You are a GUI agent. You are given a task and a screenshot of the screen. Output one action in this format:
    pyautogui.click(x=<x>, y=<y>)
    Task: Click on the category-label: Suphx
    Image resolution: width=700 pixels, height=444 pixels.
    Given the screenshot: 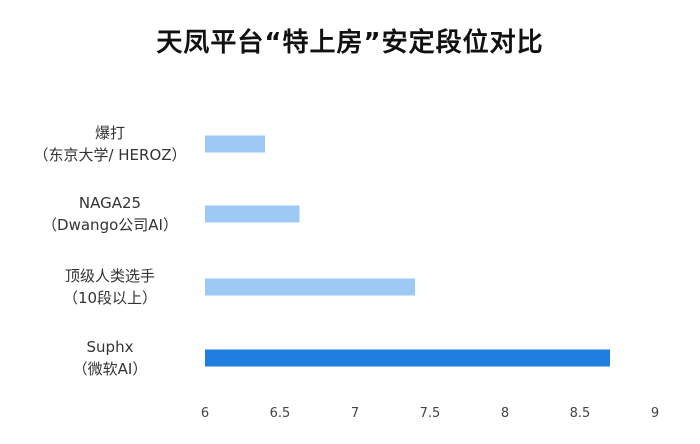 What is the action you would take?
    pyautogui.click(x=110, y=347)
    